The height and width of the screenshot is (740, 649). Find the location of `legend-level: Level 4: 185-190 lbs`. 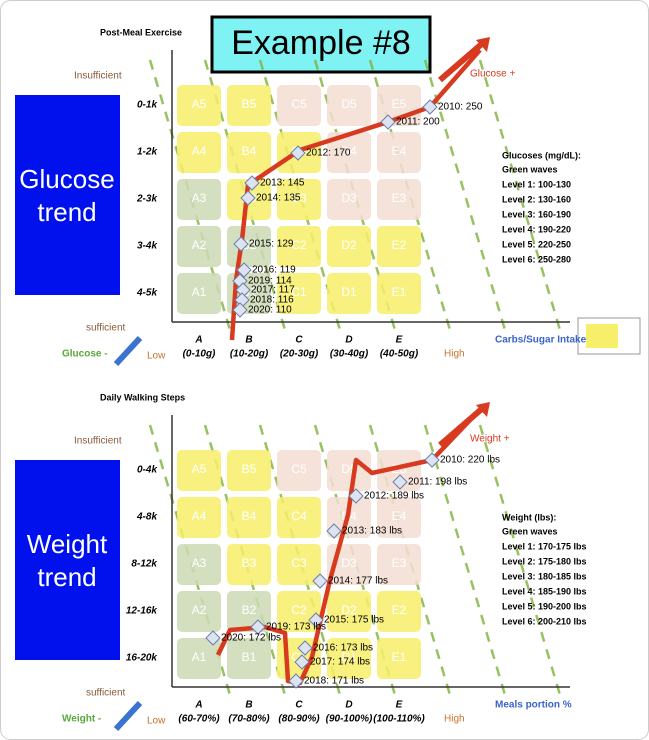

legend-level: Level 4: 185-190 lbs is located at coordinates (544, 591).